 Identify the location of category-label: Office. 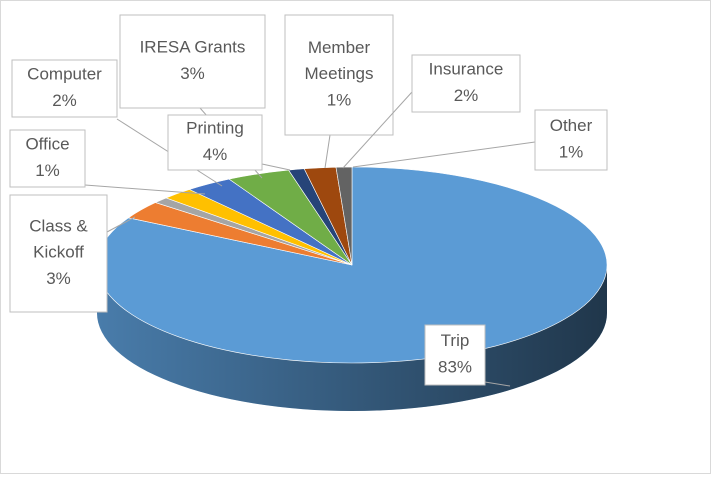
(47, 144).